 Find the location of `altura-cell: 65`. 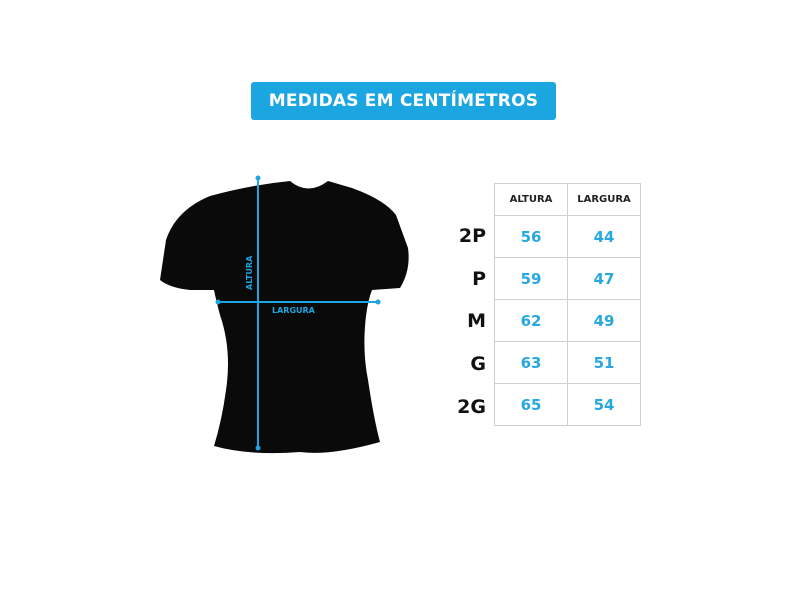

altura-cell: 65 is located at coordinates (531, 404).